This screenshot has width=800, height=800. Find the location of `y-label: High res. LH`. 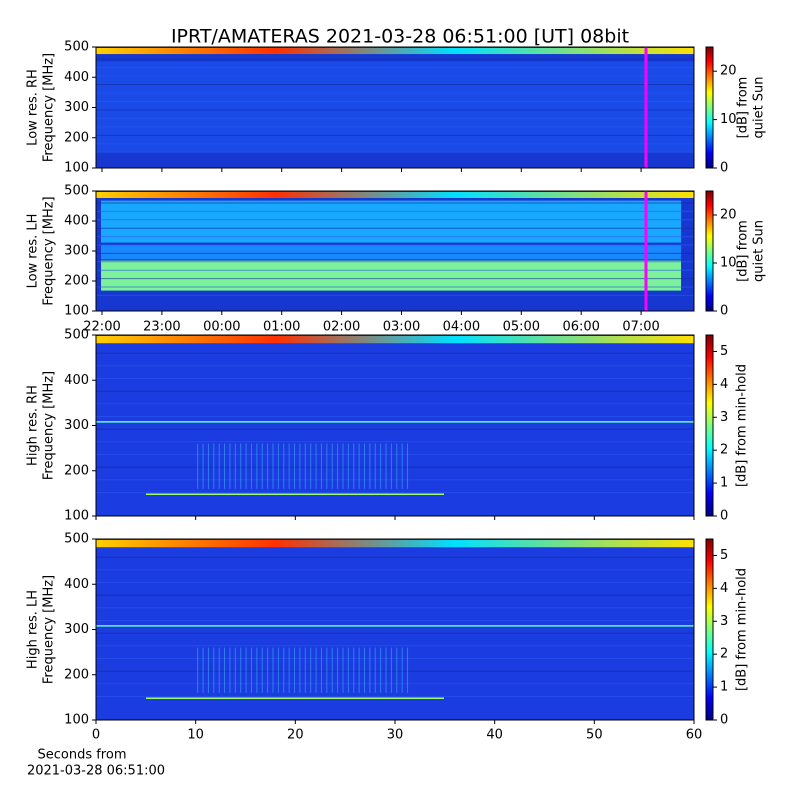

y-label: High res. LH is located at coordinates (33, 629).